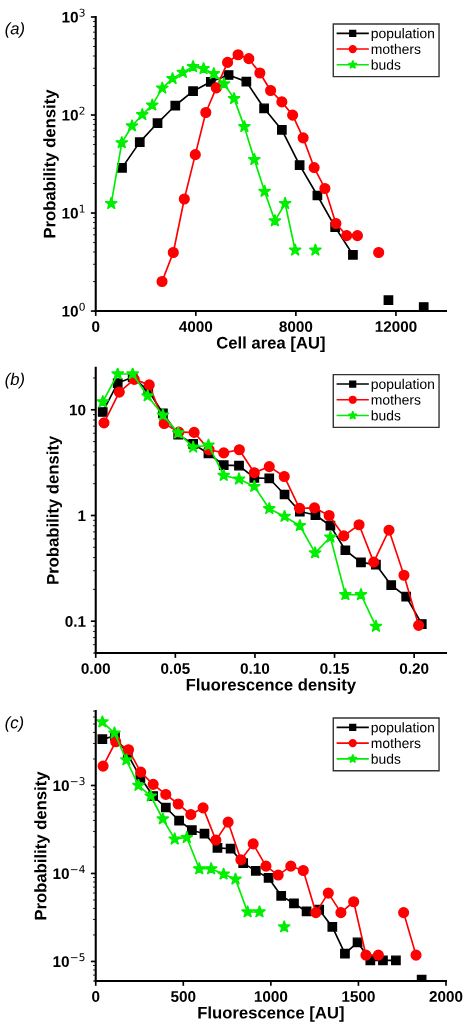  I want to click on x-tick-label: 0.20, so click(414, 668).